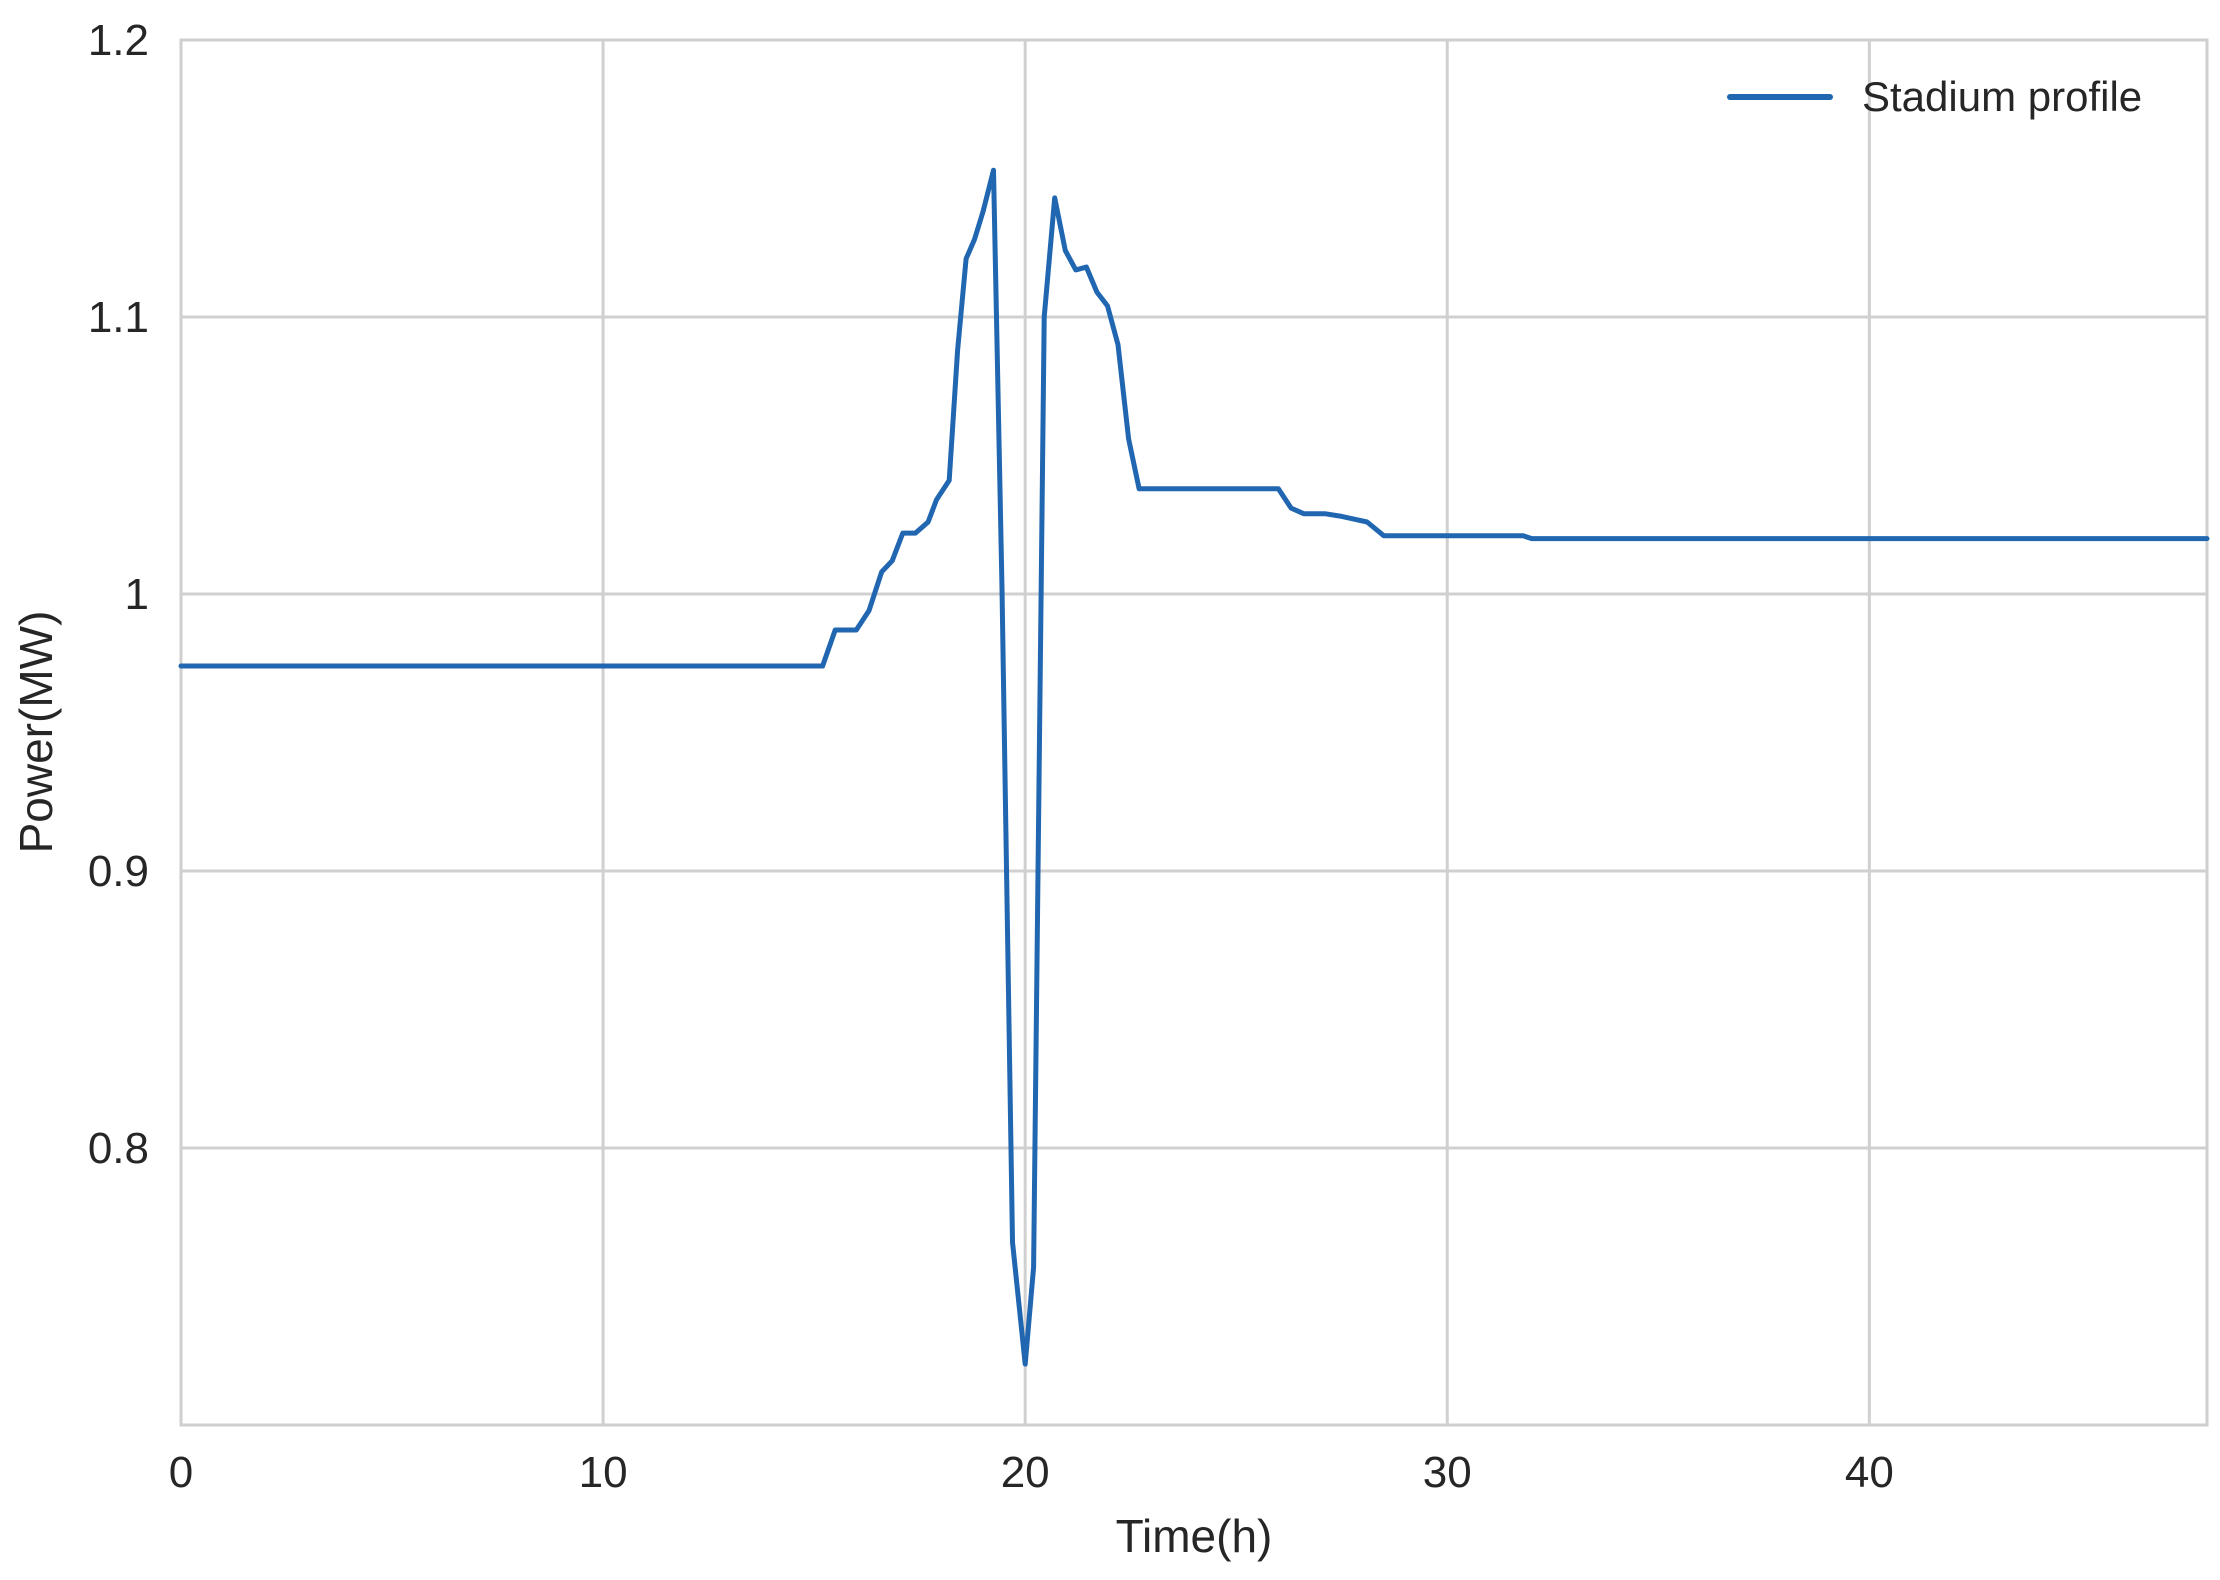  What do you see at coordinates (118, 1148) in the screenshot?
I see `y-tick-label: 0.8` at bounding box center [118, 1148].